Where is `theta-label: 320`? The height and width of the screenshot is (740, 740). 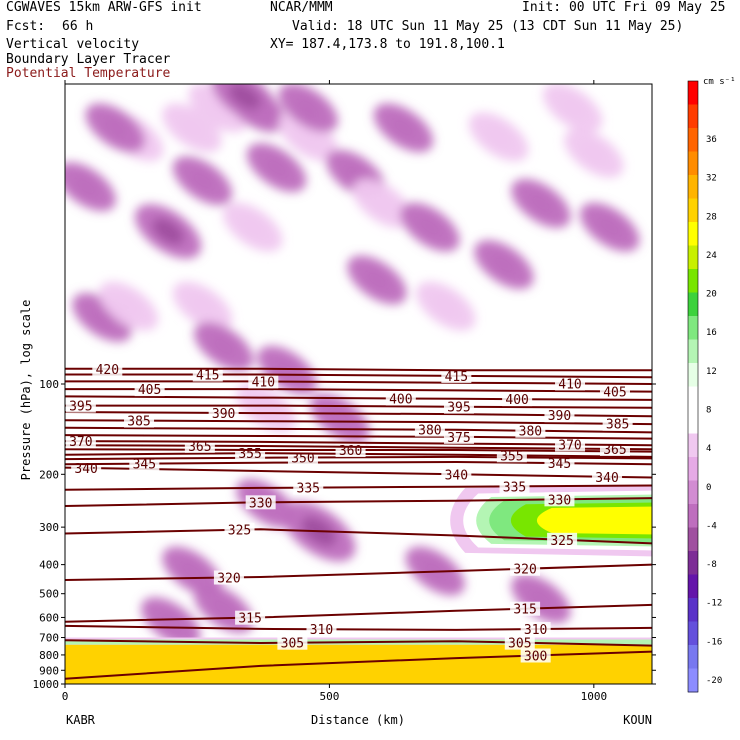 theta-label: 320 is located at coordinates (524, 570).